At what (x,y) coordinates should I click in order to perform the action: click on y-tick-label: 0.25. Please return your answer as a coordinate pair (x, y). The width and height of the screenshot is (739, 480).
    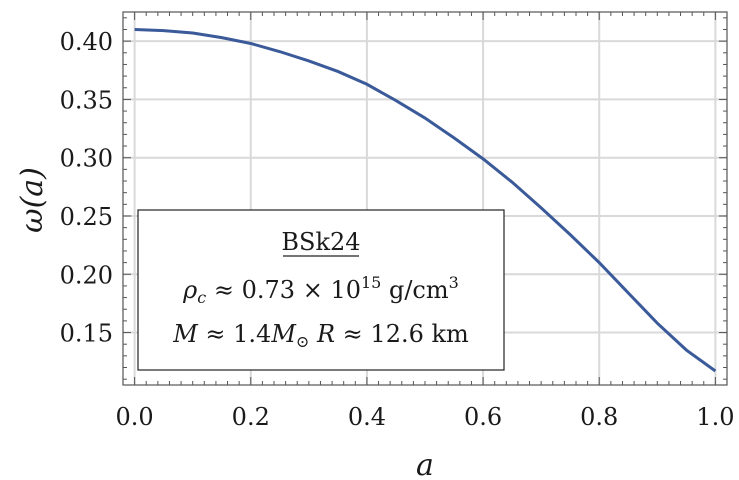
    Looking at the image, I should click on (86, 217).